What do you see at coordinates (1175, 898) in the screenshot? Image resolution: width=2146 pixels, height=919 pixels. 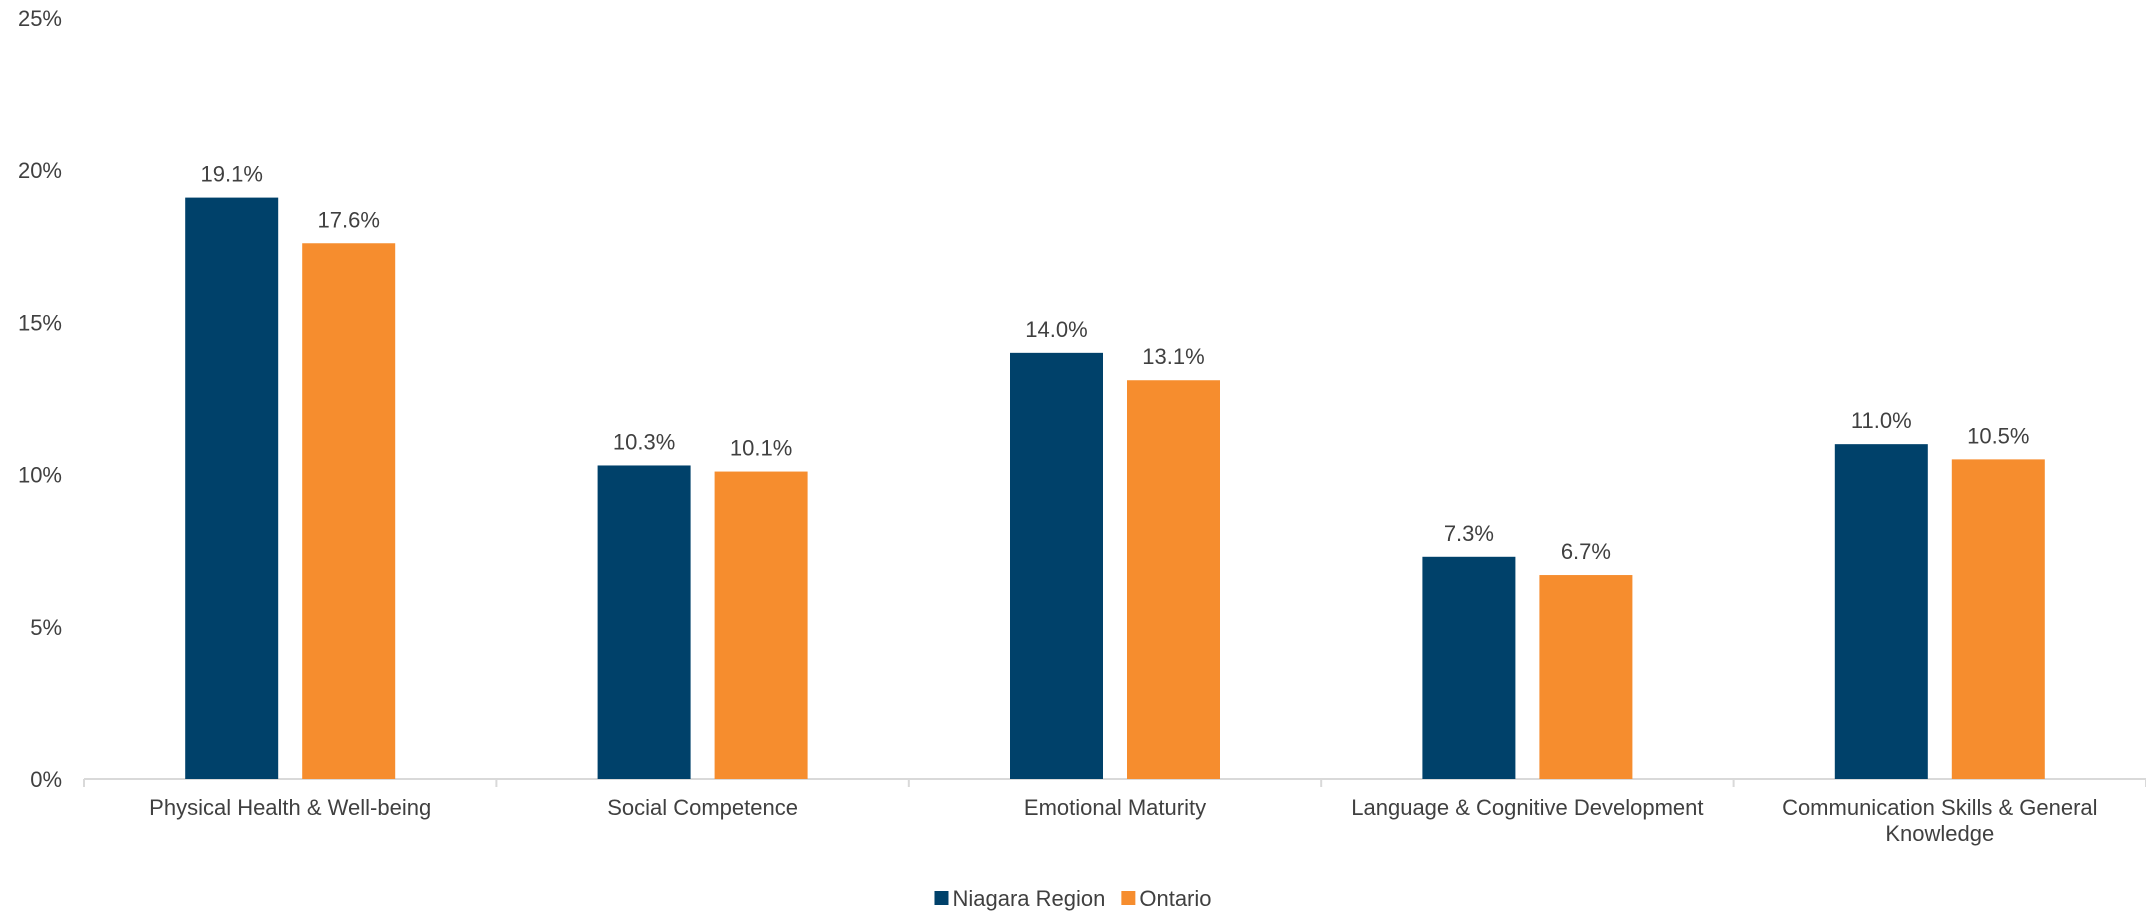 I see `legend-label: Ontario` at bounding box center [1175, 898].